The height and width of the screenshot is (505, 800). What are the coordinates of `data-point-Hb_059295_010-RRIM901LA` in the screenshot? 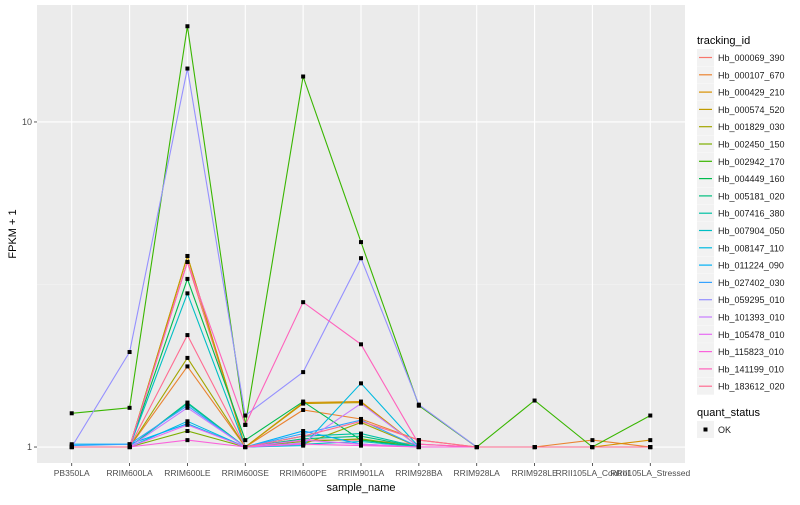 It's located at (361, 258).